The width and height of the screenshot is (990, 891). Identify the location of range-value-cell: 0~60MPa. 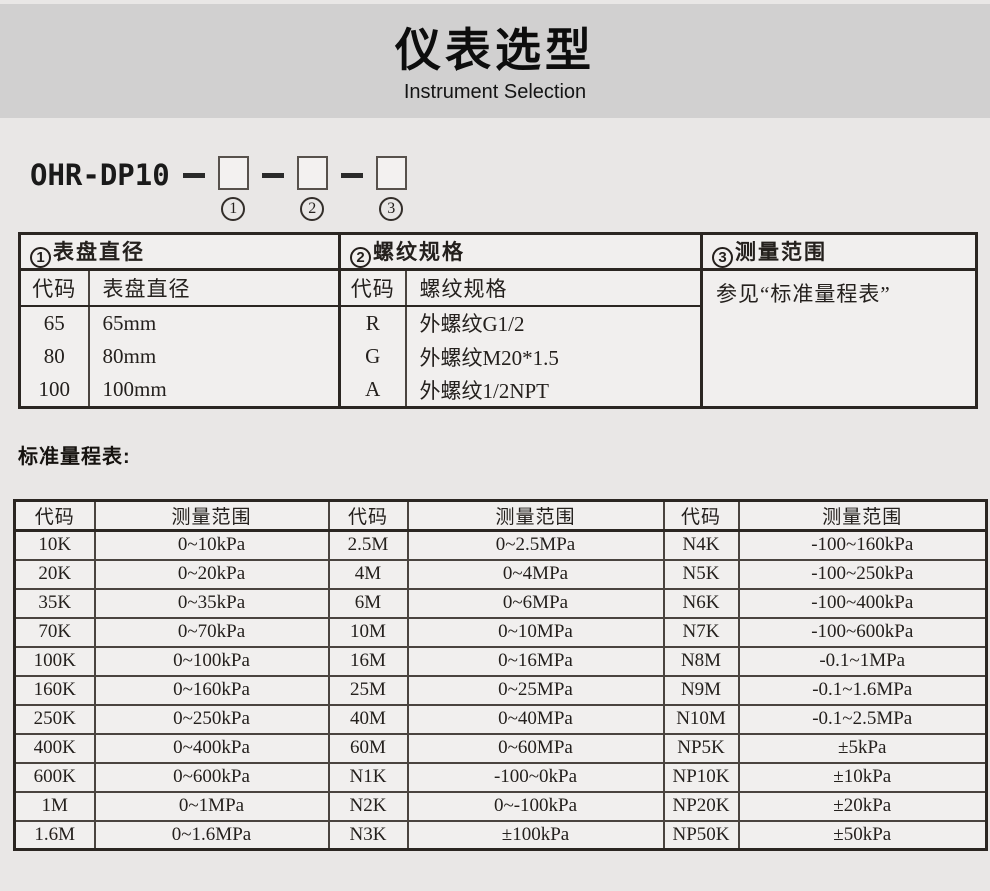
(535, 748).